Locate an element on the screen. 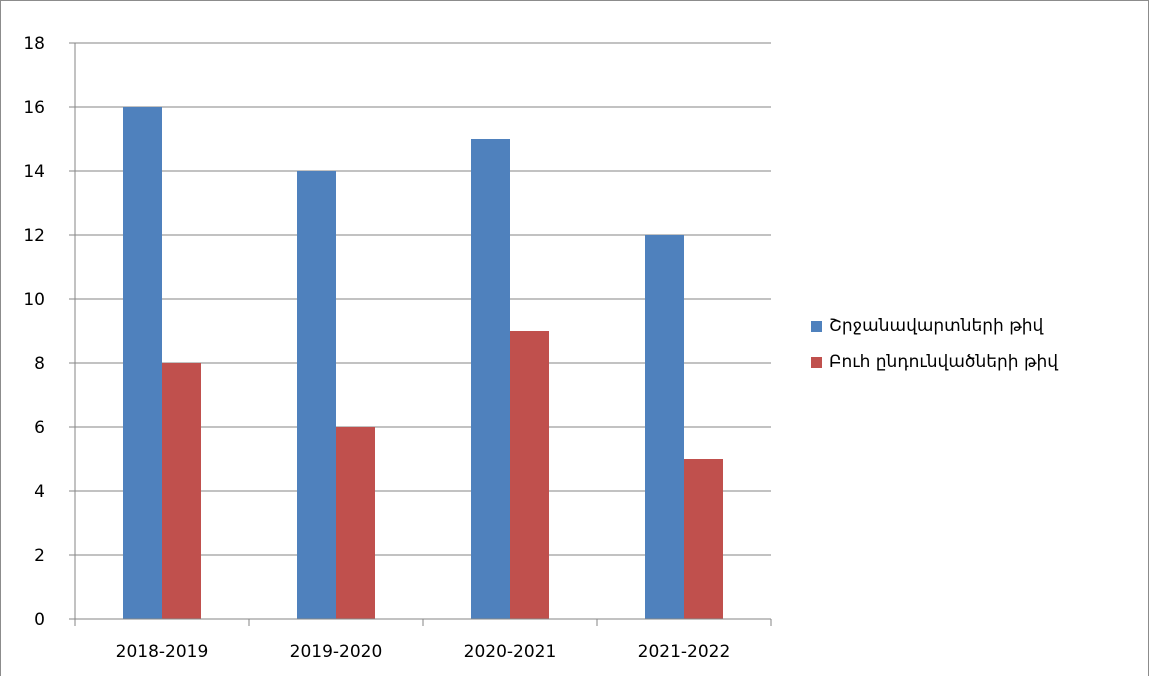 This screenshot has height=677, width=1149. bar-series-2-2019-2020 is located at coordinates (355, 523).